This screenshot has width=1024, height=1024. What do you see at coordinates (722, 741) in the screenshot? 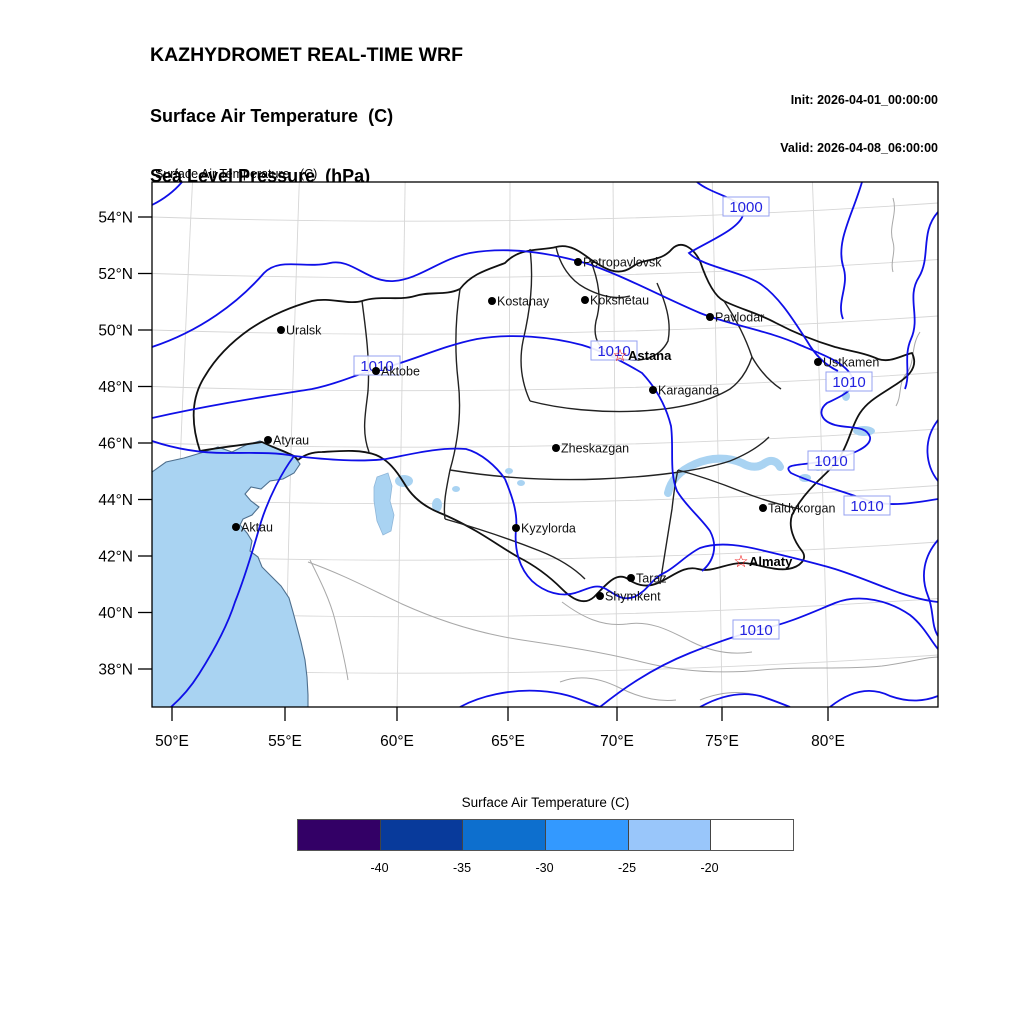
I see `x-axis-label: 75°E` at bounding box center [722, 741].